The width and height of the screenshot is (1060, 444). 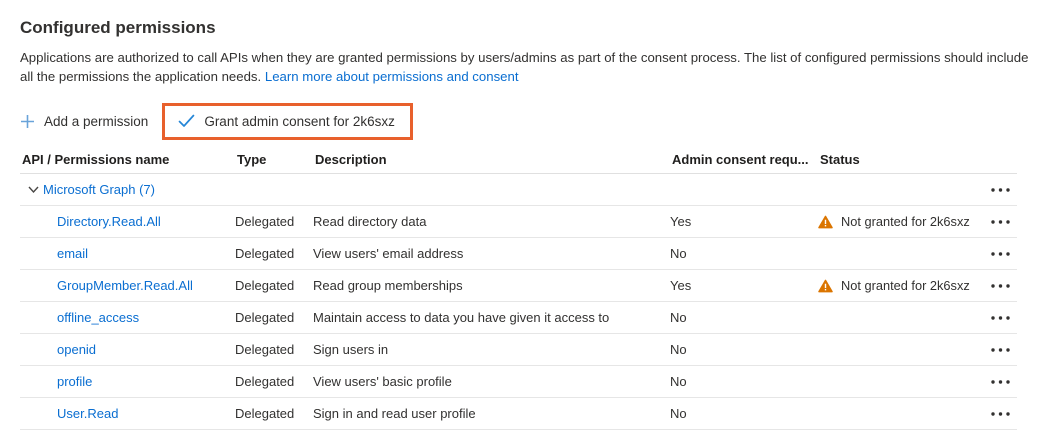 I want to click on add-permission-button: Add a permission, so click(x=84, y=121).